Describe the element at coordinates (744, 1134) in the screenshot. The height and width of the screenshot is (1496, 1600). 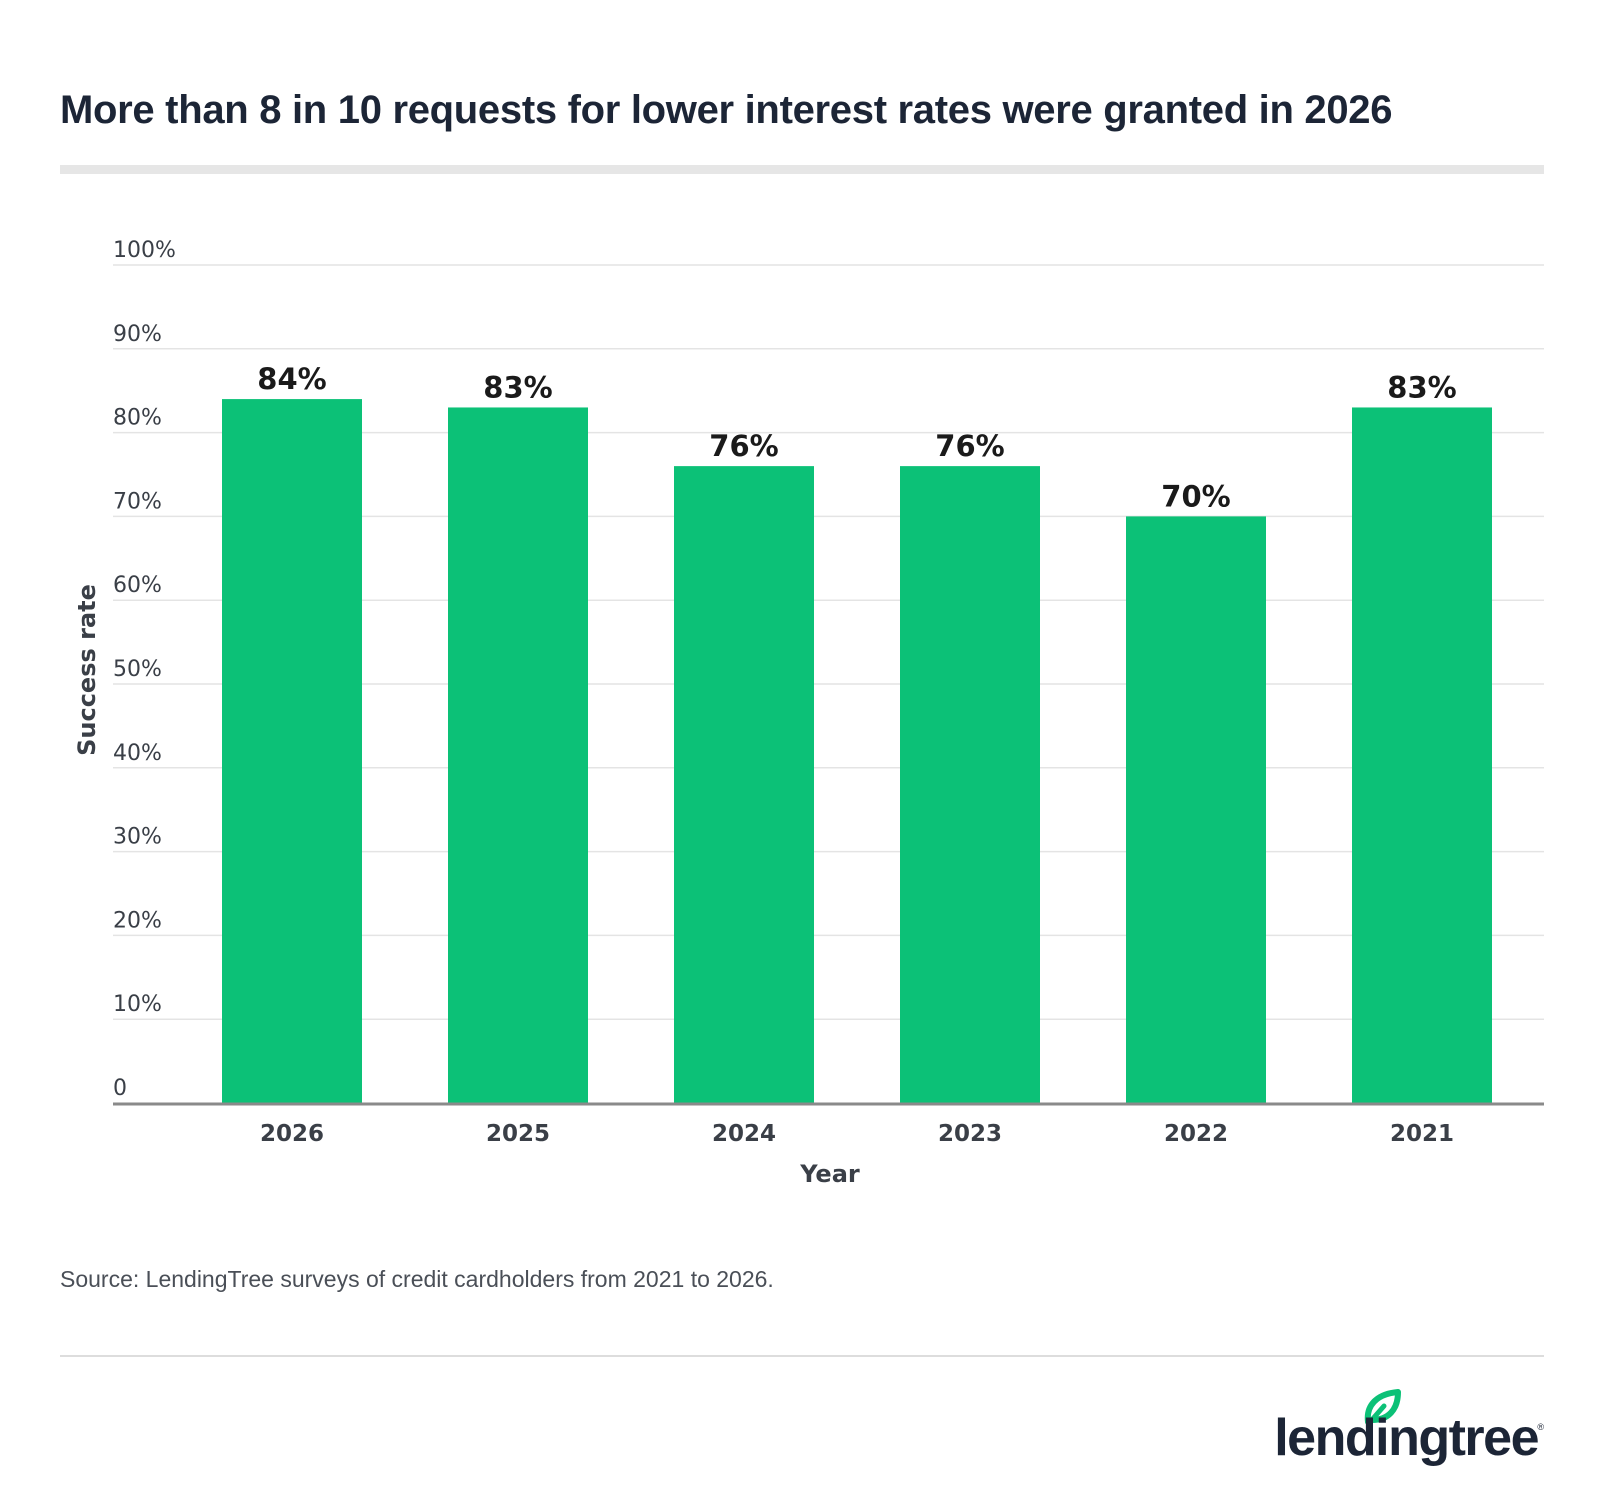
I see `x-tick-label-2024: 2024` at that location.